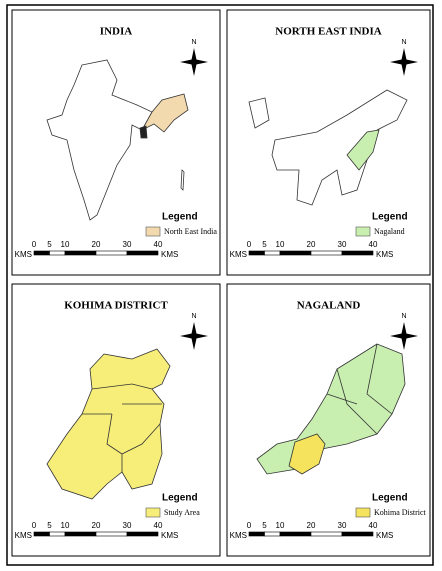  Describe the element at coordinates (329, 306) in the screenshot. I see `panel-title: NAGALAND` at that location.